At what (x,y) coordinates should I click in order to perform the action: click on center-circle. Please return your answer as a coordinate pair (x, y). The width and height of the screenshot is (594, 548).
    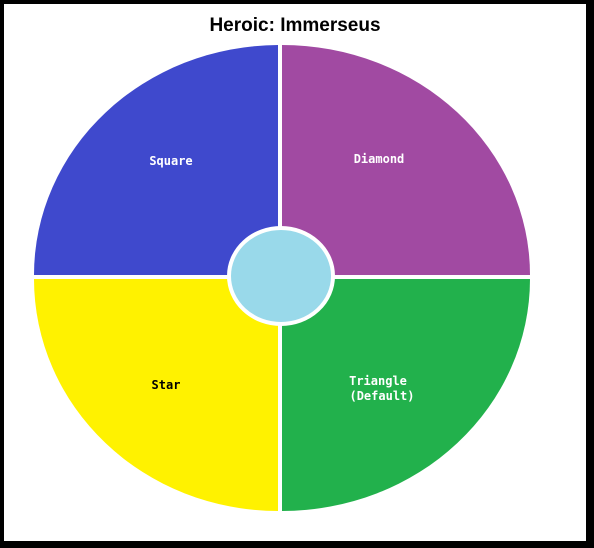
    Looking at the image, I should click on (281, 276).